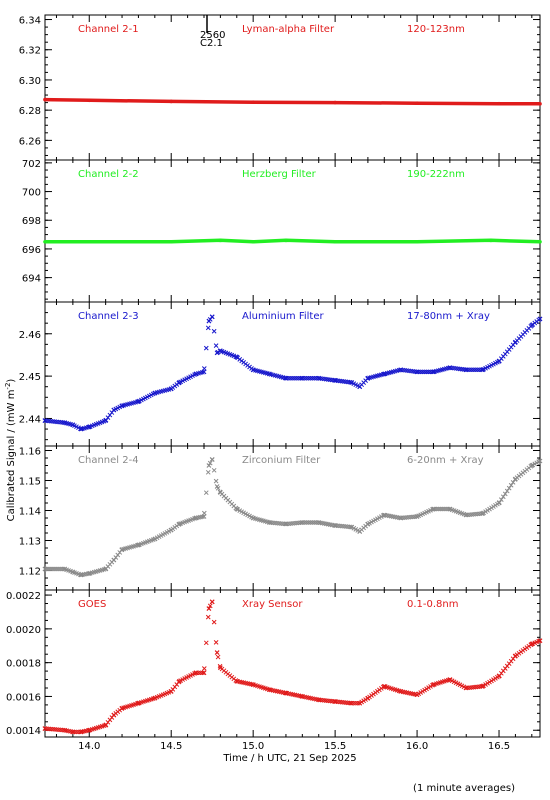 The height and width of the screenshot is (800, 550). What do you see at coordinates (92, 604) in the screenshot?
I see `channel-name: GOES` at bounding box center [92, 604].